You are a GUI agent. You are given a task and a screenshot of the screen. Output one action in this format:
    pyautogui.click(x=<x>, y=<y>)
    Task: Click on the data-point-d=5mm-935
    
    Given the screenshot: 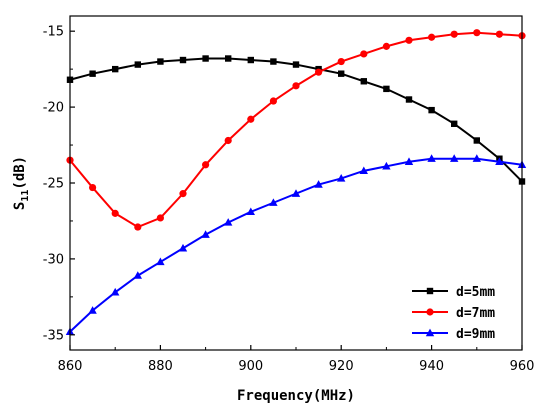 What is the action you would take?
    pyautogui.click(x=409, y=99)
    